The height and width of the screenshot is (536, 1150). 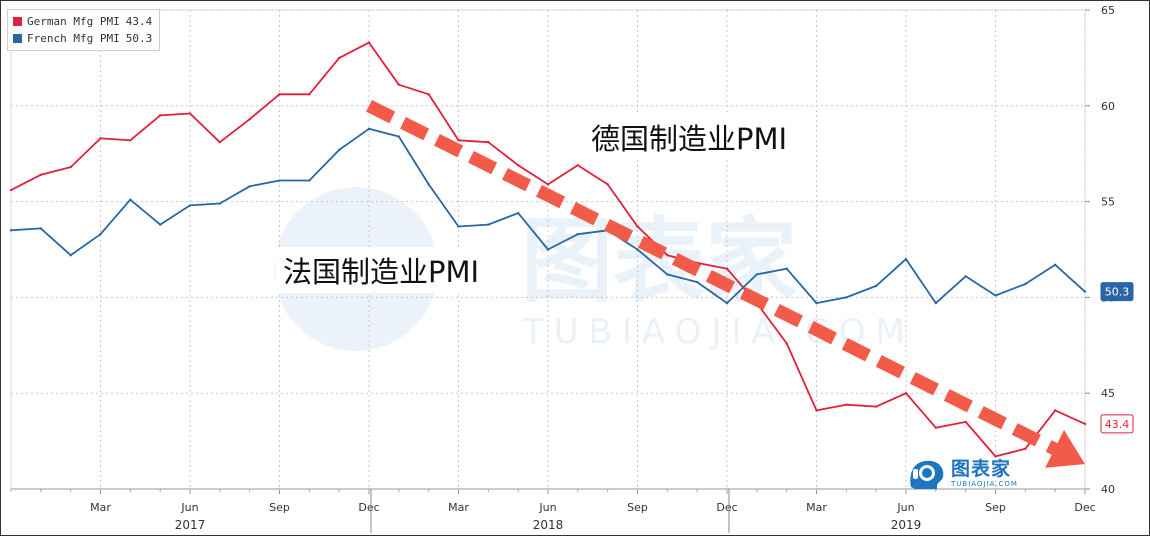 What do you see at coordinates (637, 507) in the screenshot?
I see `x-tick-label: Sep` at bounding box center [637, 507].